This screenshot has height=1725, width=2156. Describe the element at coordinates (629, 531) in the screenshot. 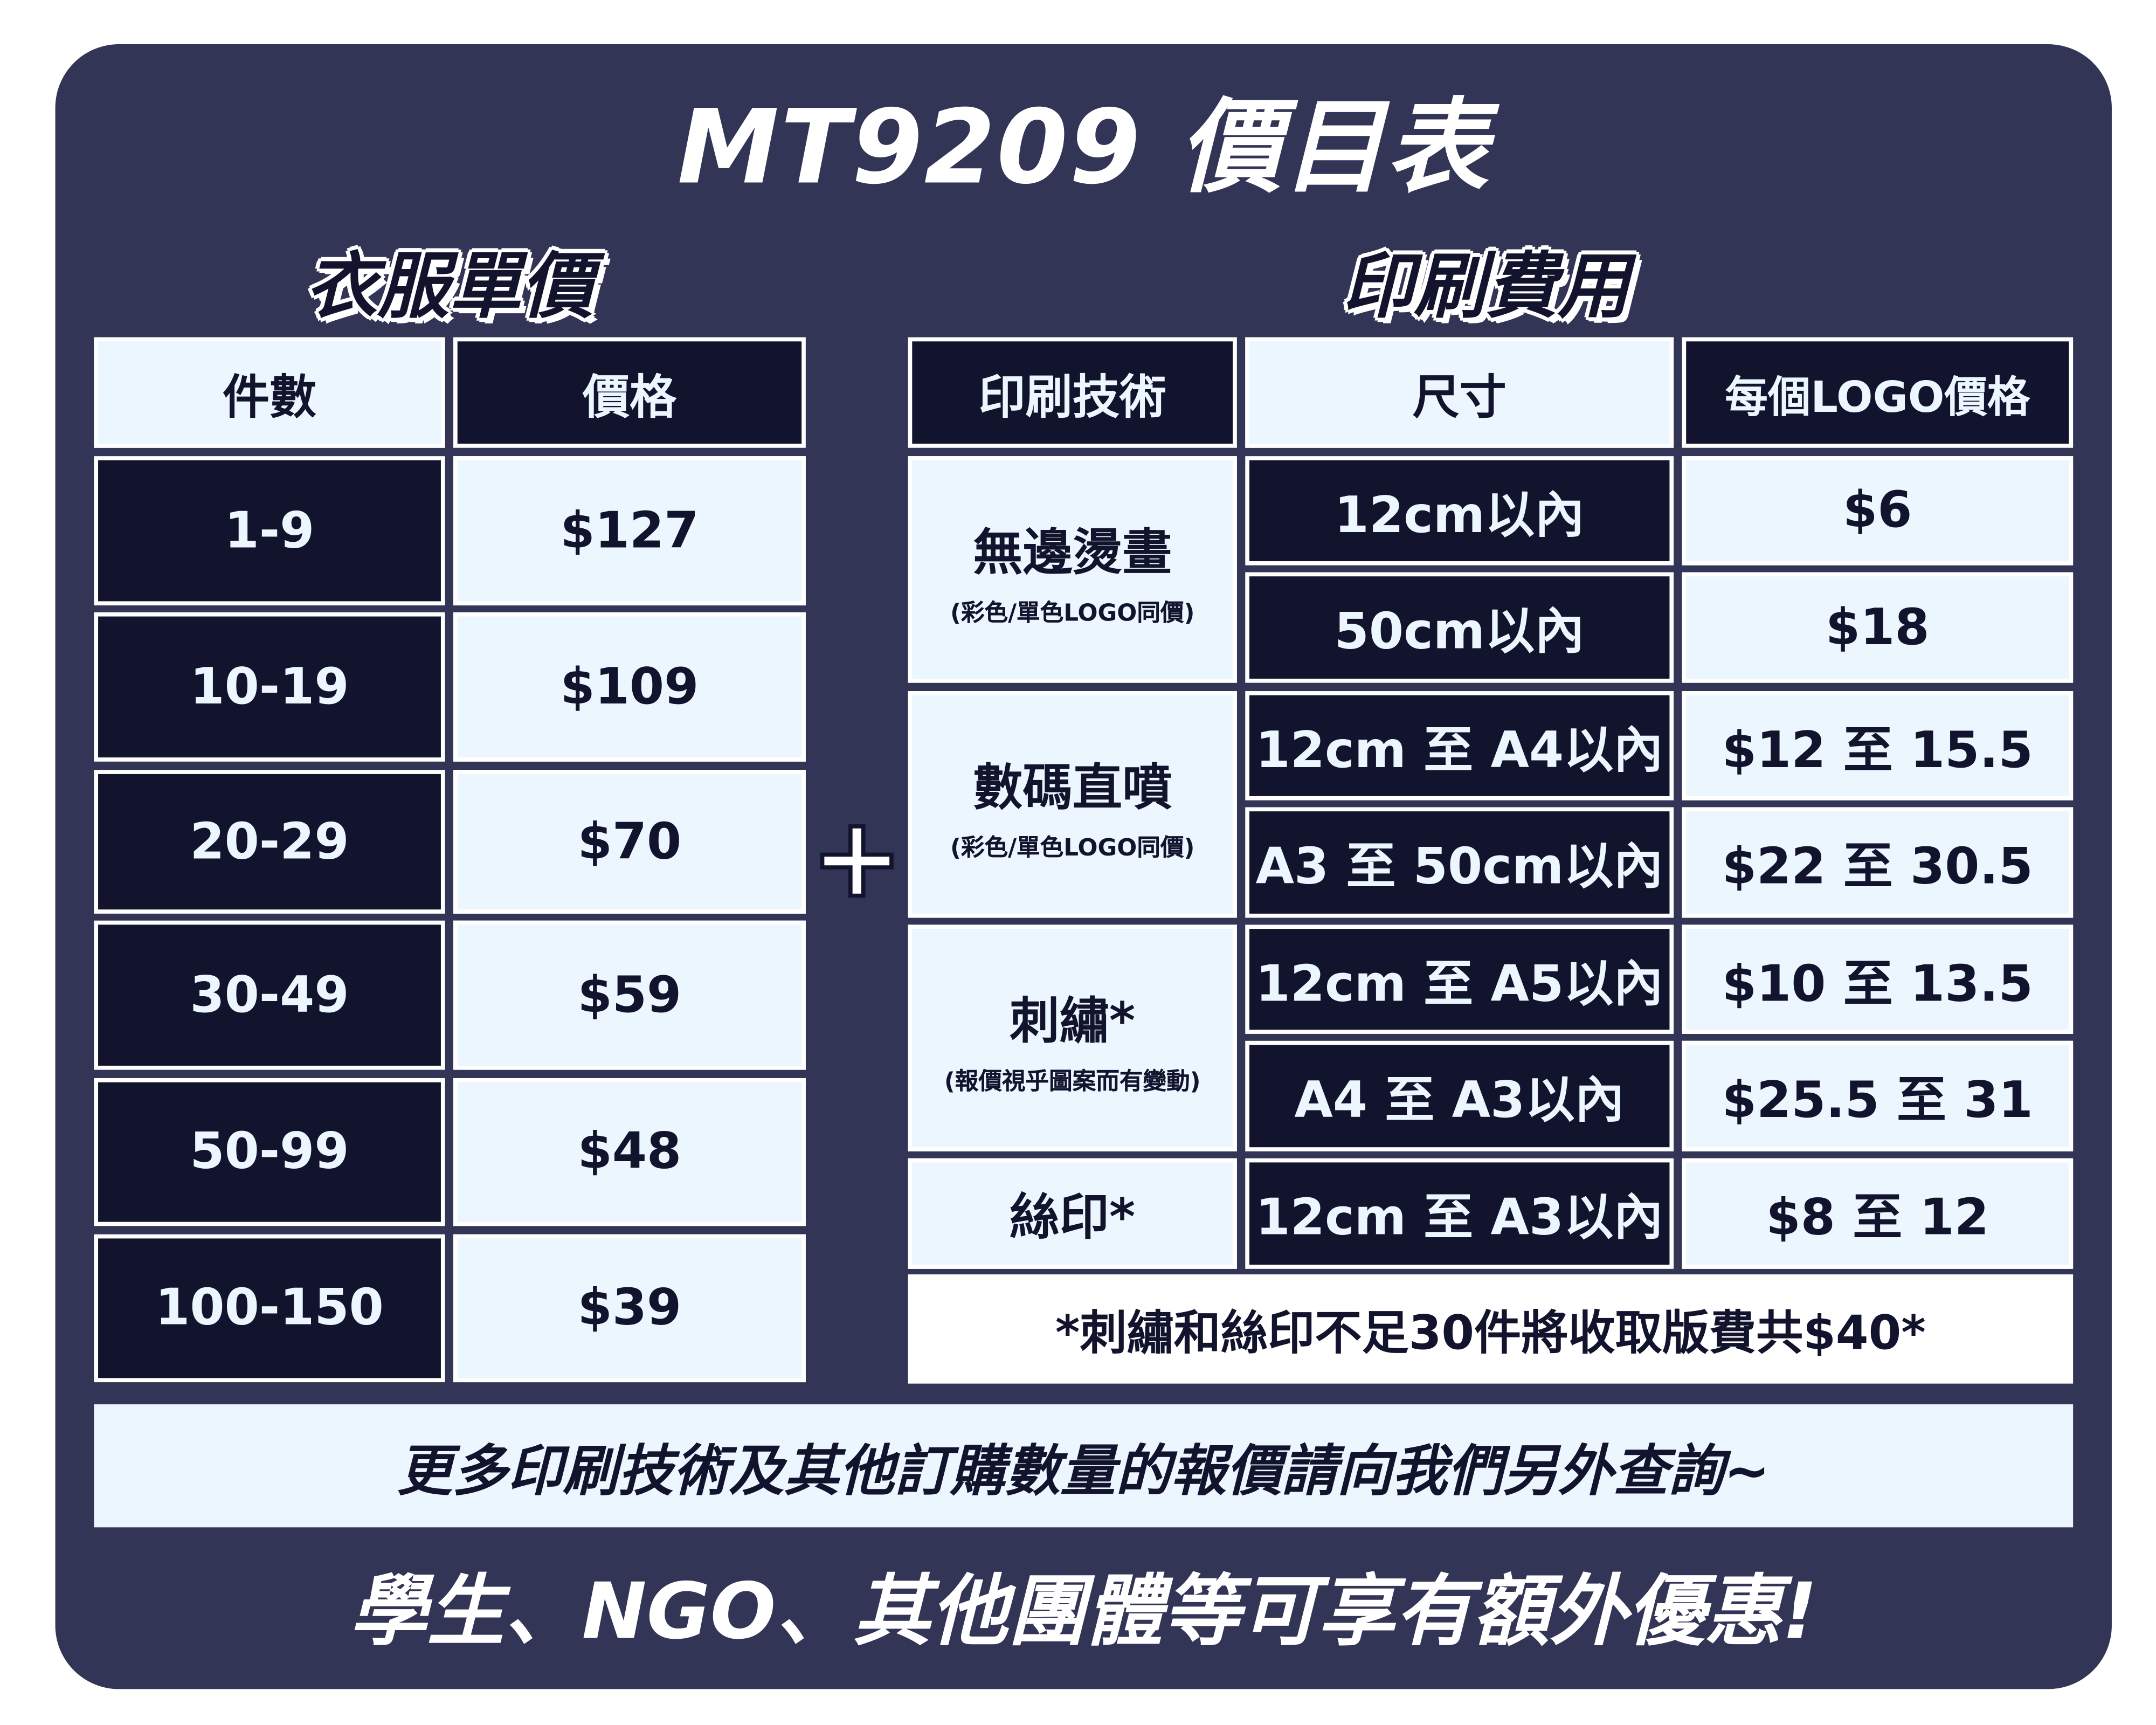

I see `price-cell: $127` at that location.